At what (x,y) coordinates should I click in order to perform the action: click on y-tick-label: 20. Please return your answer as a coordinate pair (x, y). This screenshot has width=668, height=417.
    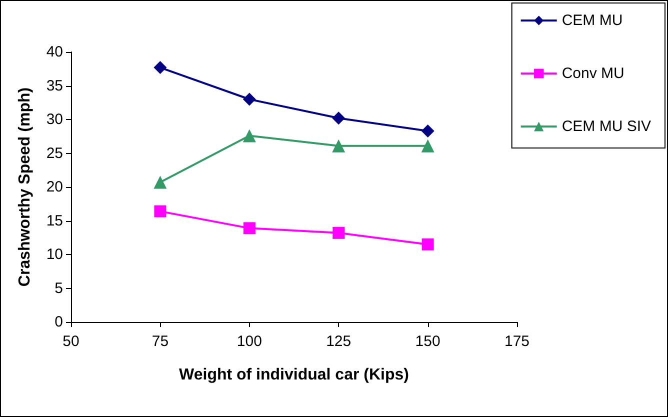
    Looking at the image, I should click on (54, 187).